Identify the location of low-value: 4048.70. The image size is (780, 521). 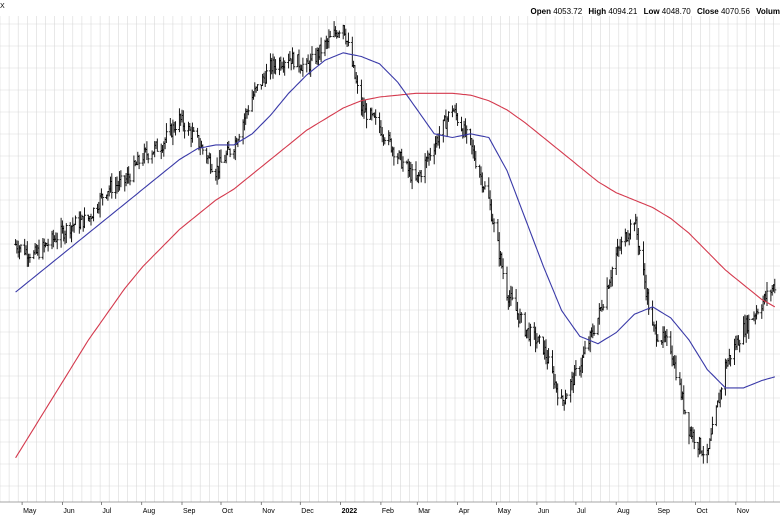
(676, 11).